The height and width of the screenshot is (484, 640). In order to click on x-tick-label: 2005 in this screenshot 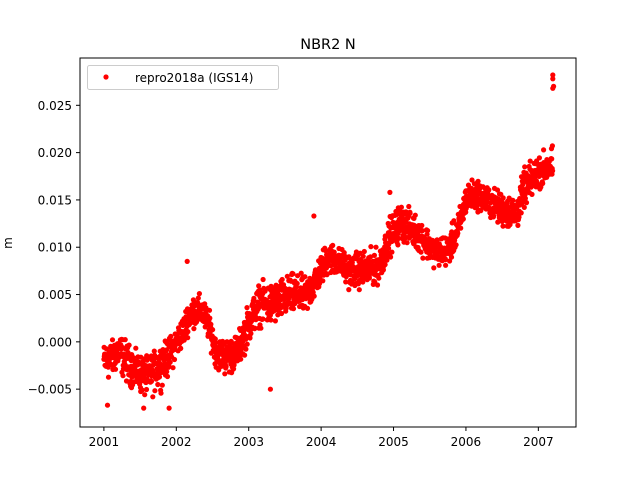, I will do `click(393, 442)`.